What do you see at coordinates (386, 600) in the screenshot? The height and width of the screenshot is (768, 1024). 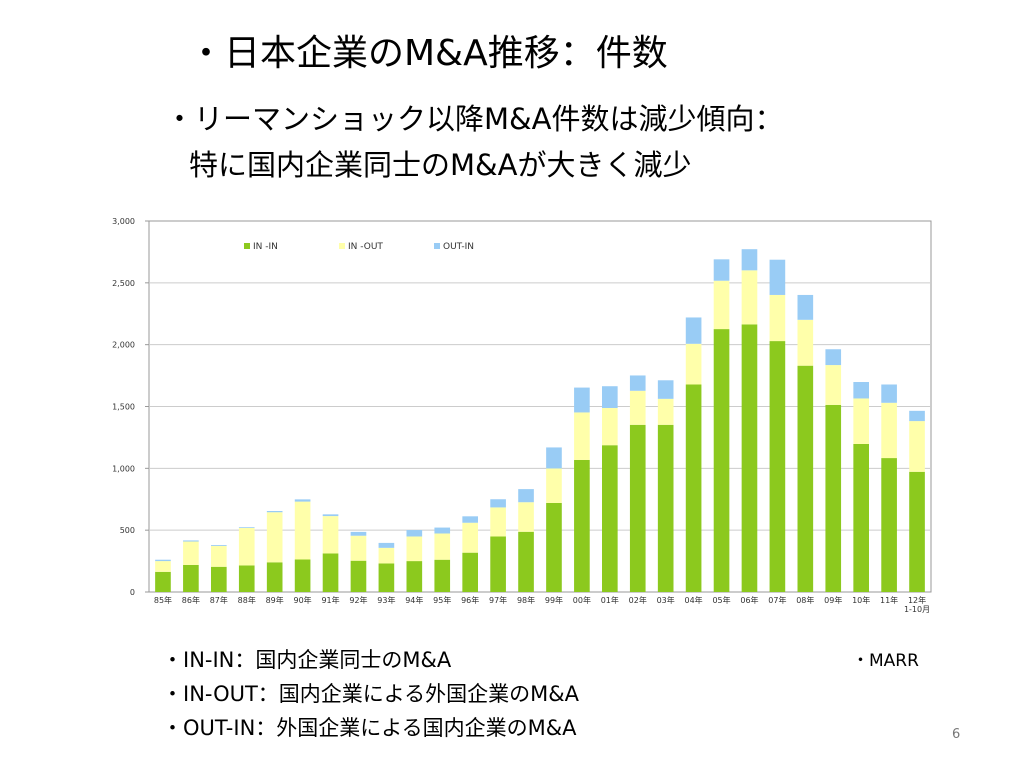 I see `x-tick-label: 93年` at bounding box center [386, 600].